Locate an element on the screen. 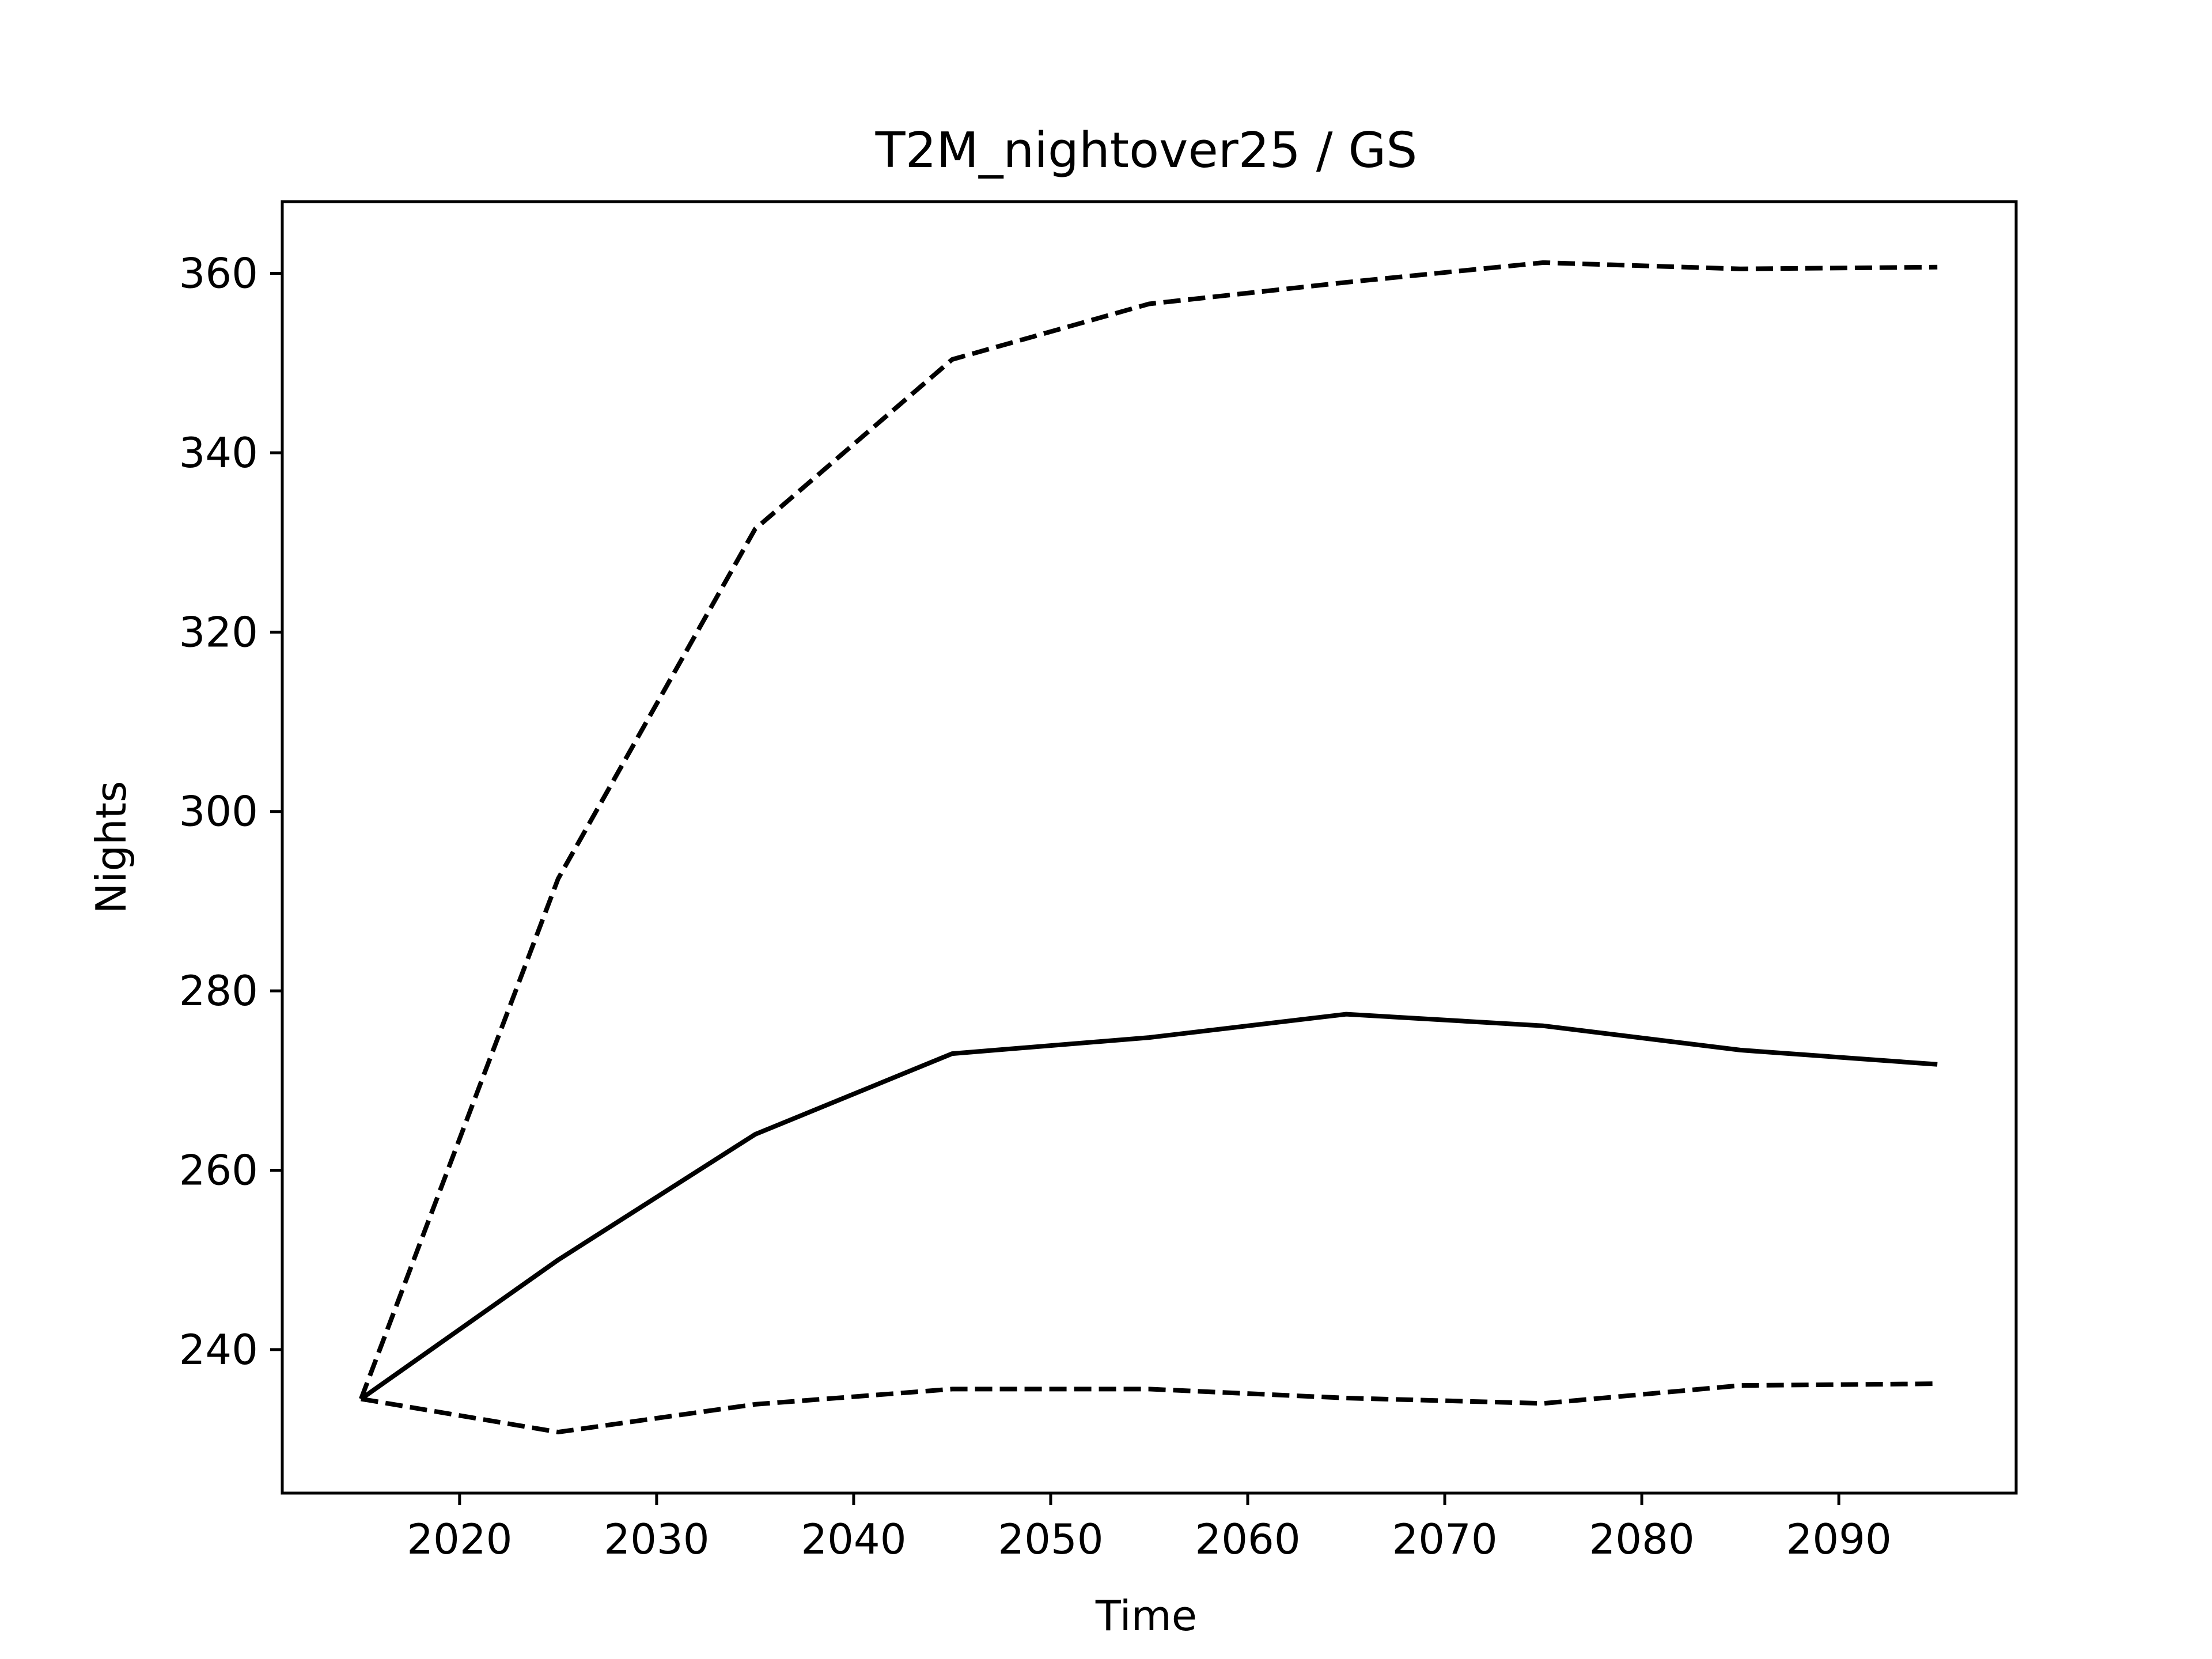  x-tick-label: 2060 is located at coordinates (1247, 1539).